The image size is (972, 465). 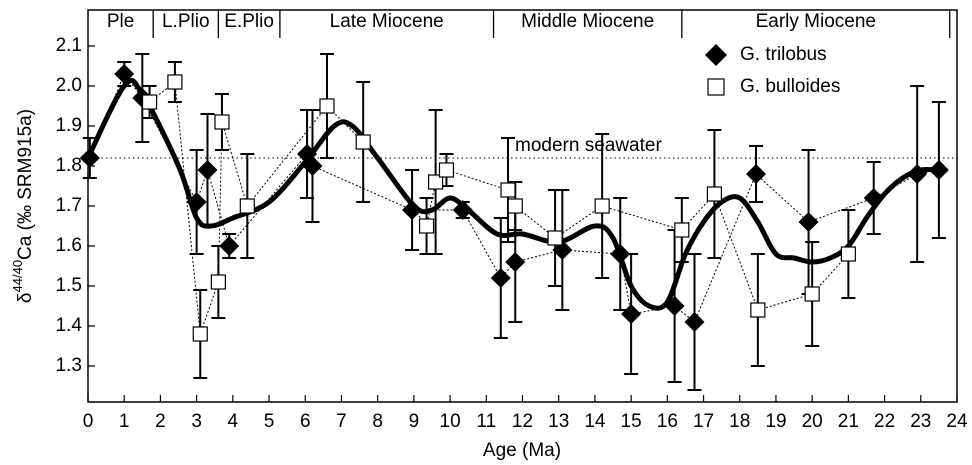 I want to click on x-tick-label: 10, so click(x=450, y=421).